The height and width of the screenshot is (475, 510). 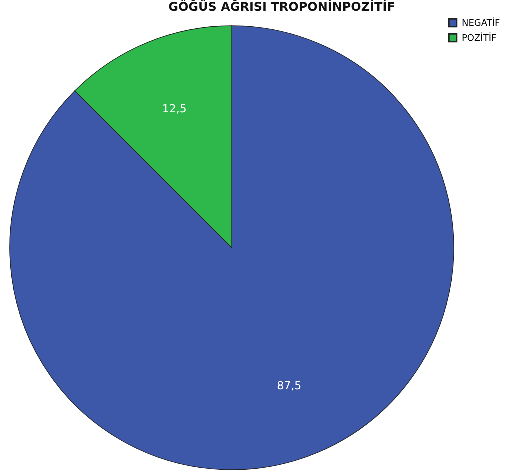 I want to click on data-label: 87,5, so click(x=289, y=386).